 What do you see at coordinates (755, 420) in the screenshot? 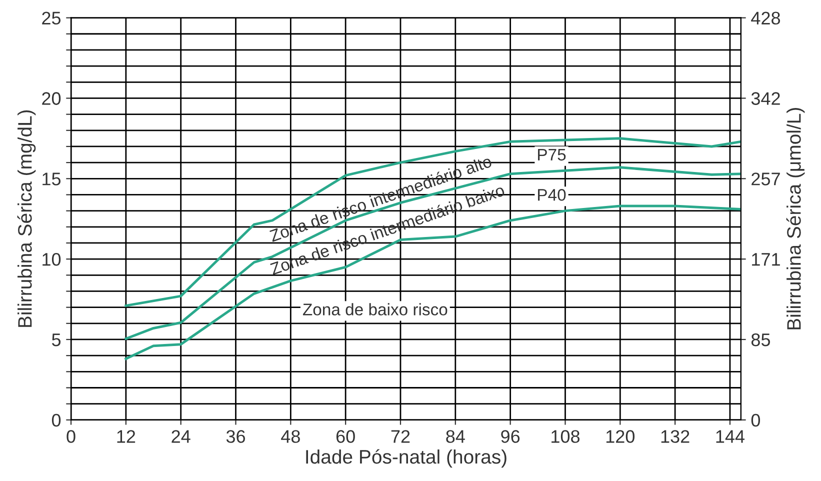
I see `y2-tick-label: 0` at bounding box center [755, 420].